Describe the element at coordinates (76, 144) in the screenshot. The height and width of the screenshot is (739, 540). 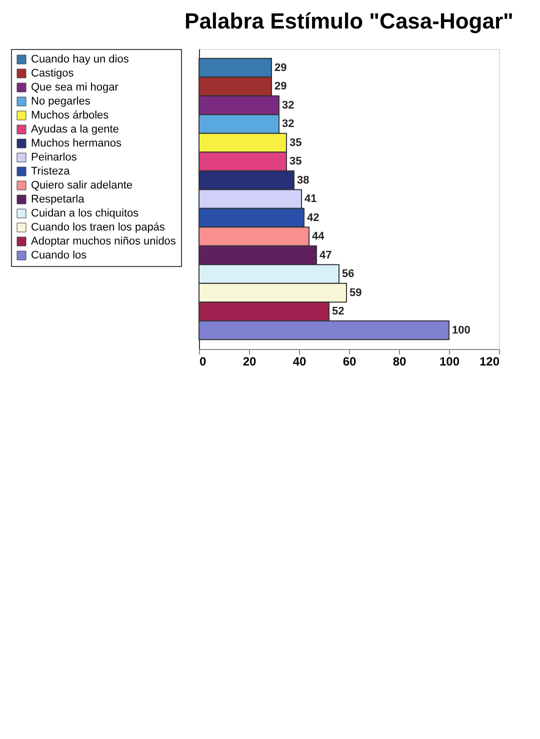
I see `legend-label: Muchos hermanos` at that location.